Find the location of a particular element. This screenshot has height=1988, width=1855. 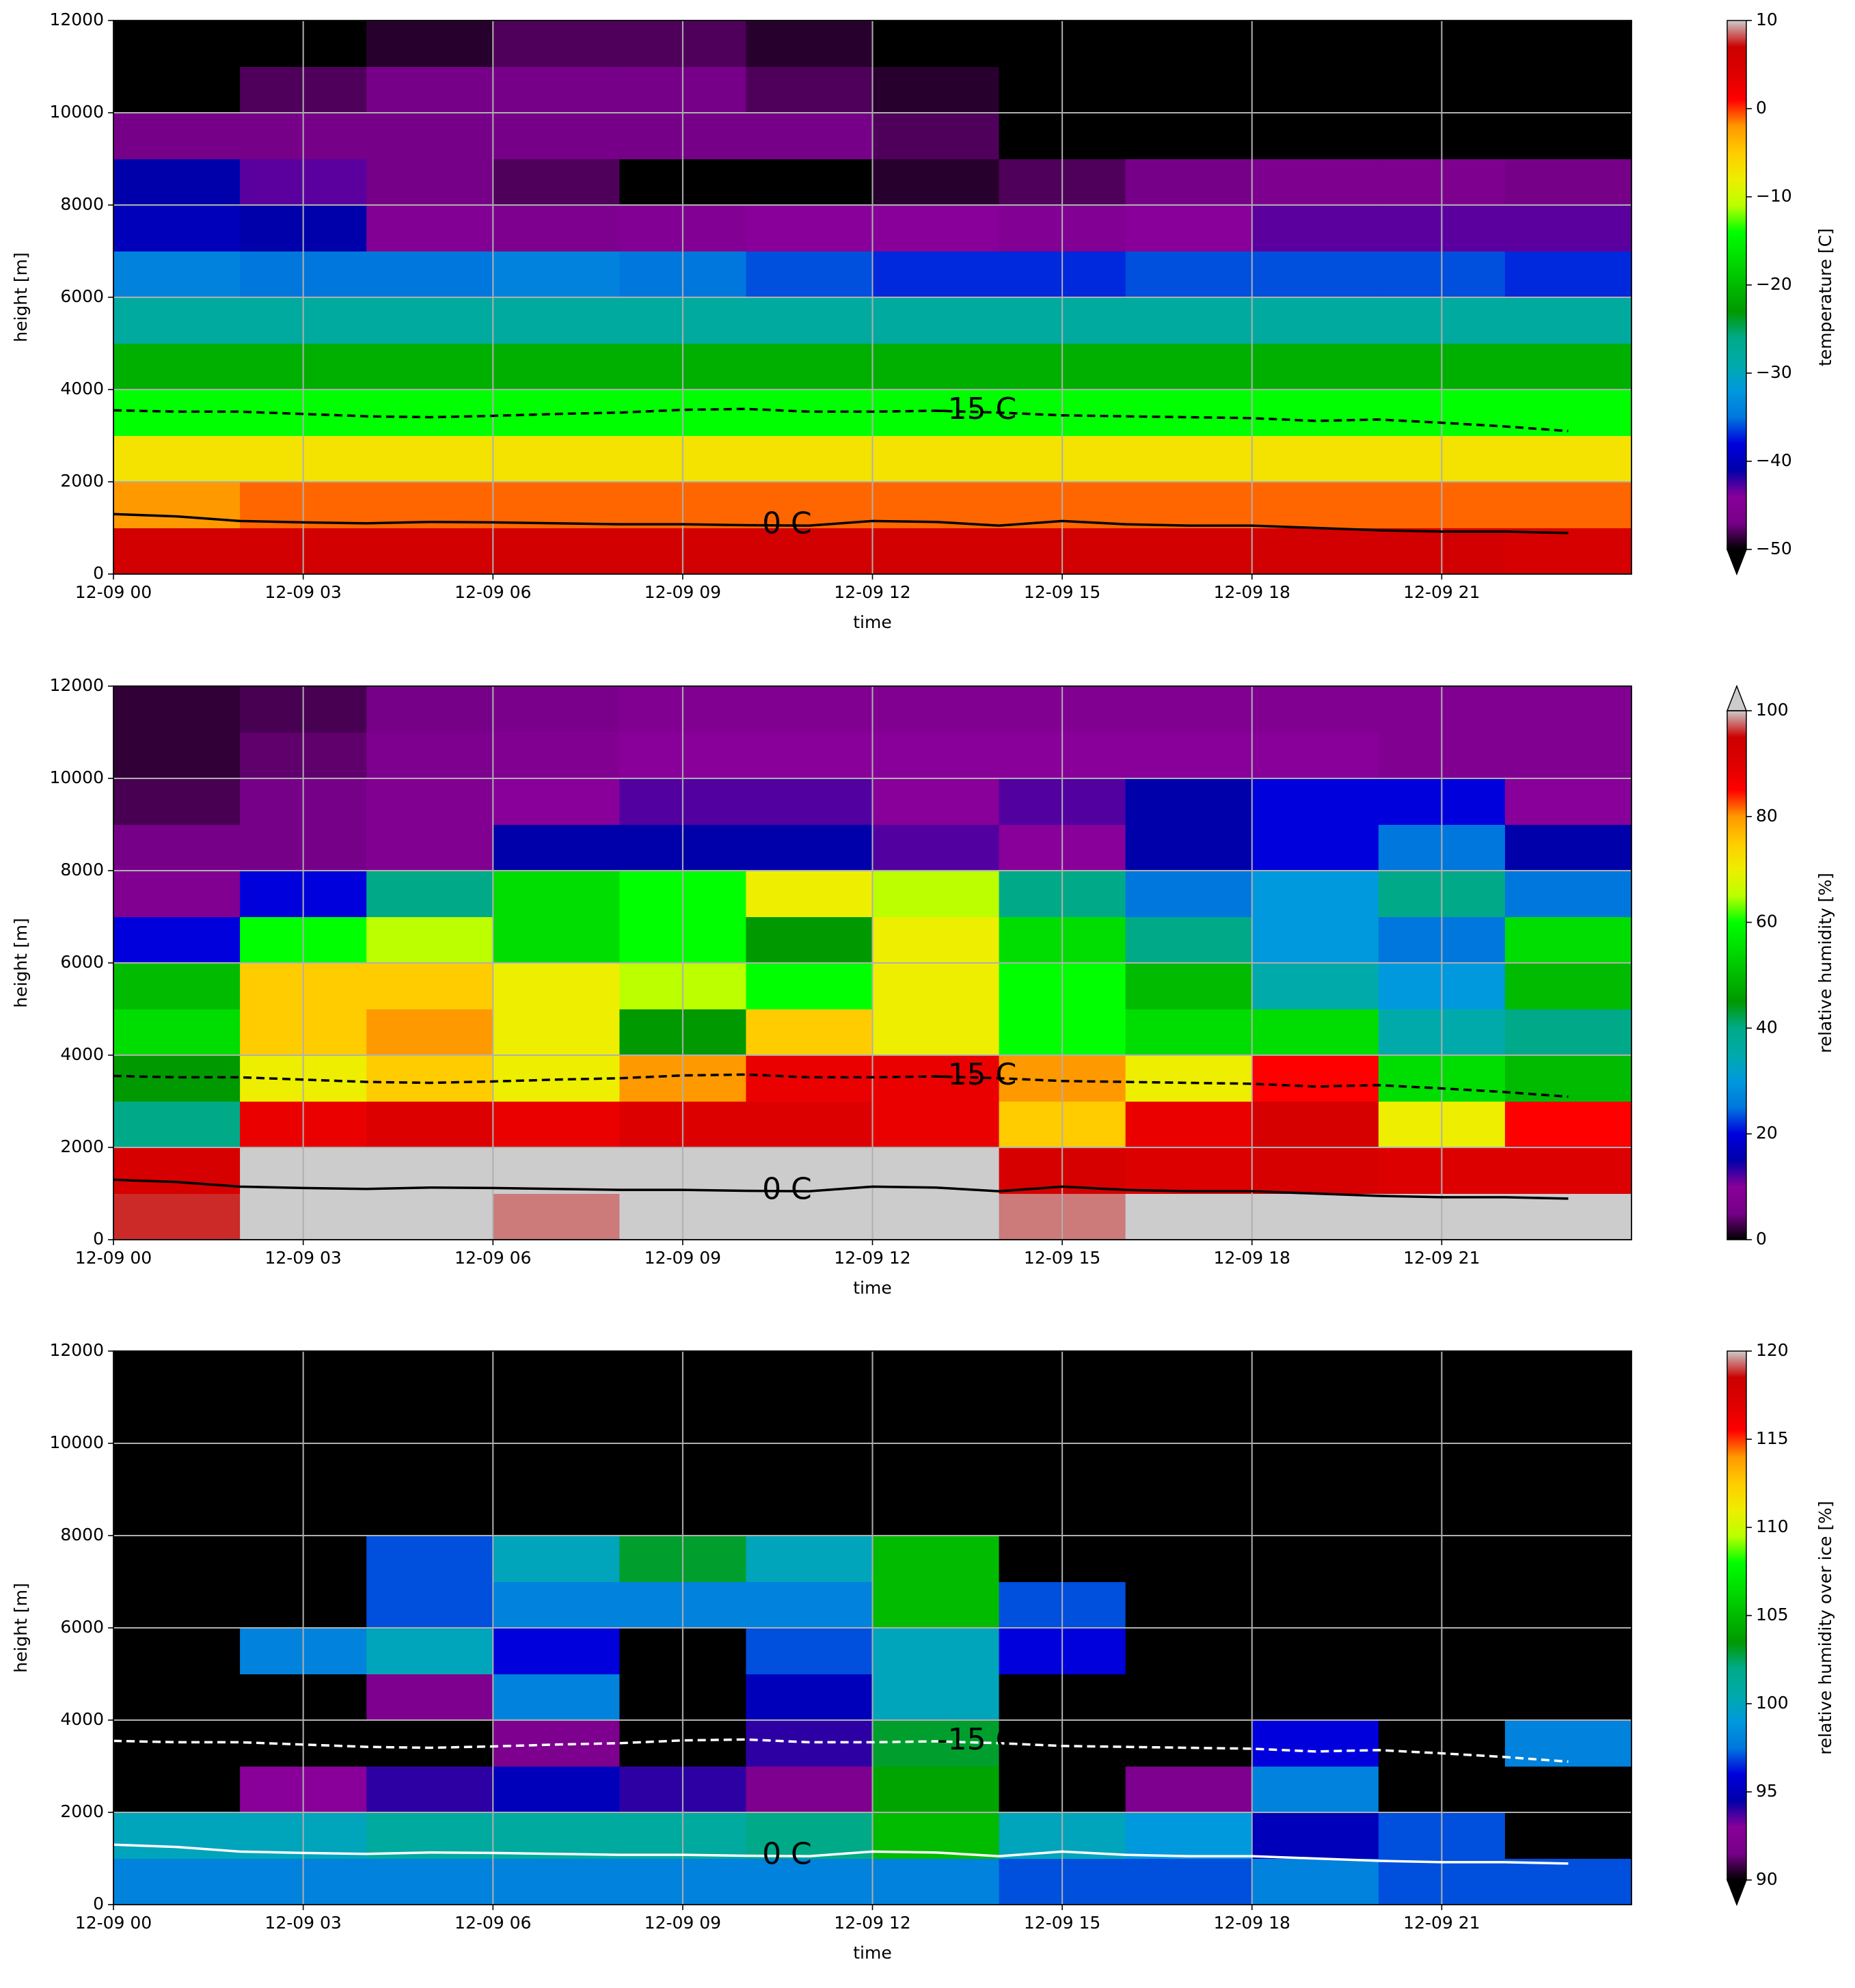

colorbar-tick-label: 10 is located at coordinates (1767, 19).